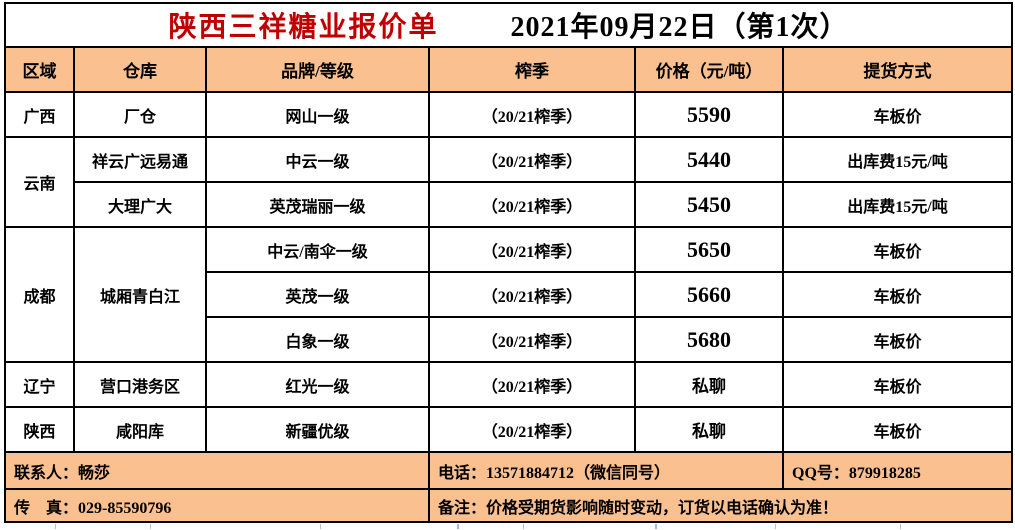 This screenshot has width=1015, height=530. Describe the element at coordinates (303, 27) in the screenshot. I see `company-title: 陕西三祥糖业报价单` at that location.